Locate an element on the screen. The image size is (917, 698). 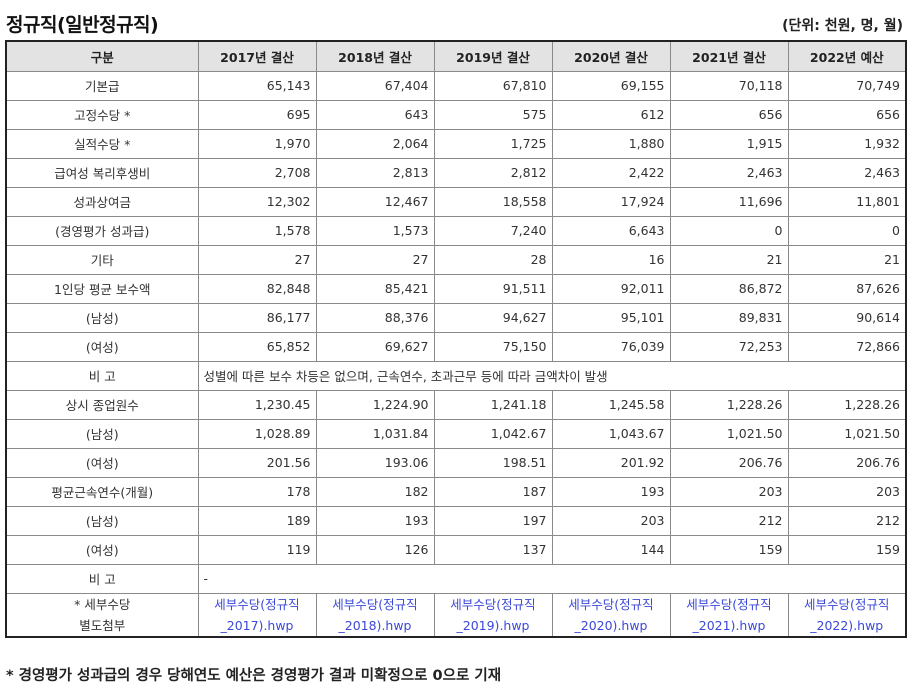
cell-value: 70,749 is located at coordinates (847, 85).